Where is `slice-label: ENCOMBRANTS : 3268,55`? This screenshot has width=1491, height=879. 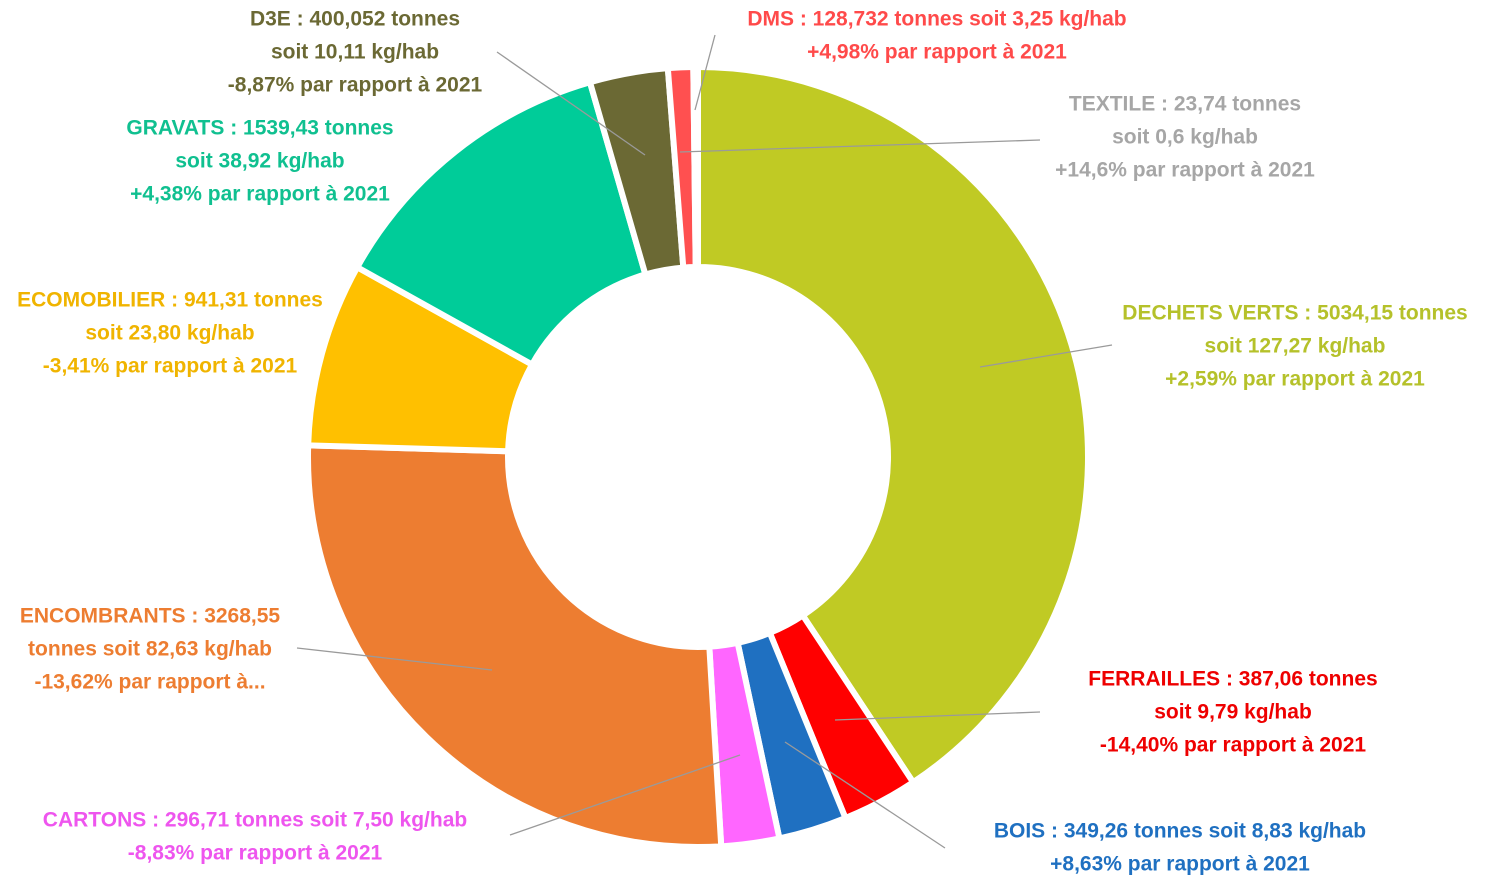 slice-label: ENCOMBRANTS : 3268,55 is located at coordinates (150, 616).